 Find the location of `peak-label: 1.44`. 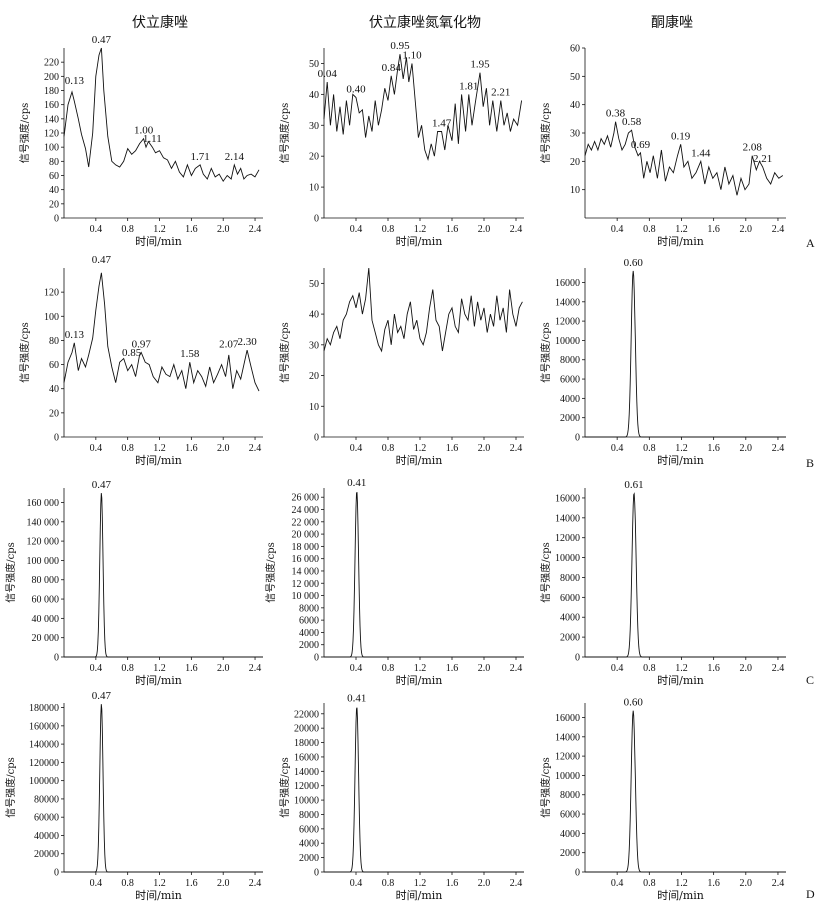

peak-label: 1.44 is located at coordinates (701, 153).